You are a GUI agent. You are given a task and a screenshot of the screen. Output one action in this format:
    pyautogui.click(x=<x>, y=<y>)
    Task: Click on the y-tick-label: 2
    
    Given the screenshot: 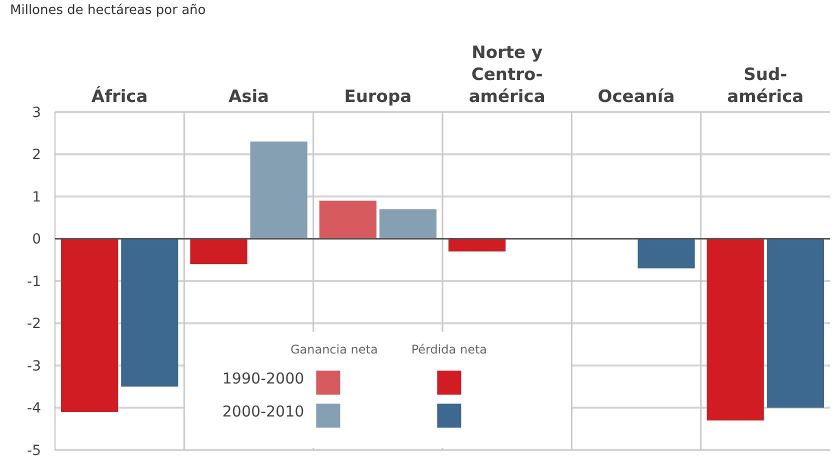 What is the action you would take?
    pyautogui.click(x=36, y=155)
    